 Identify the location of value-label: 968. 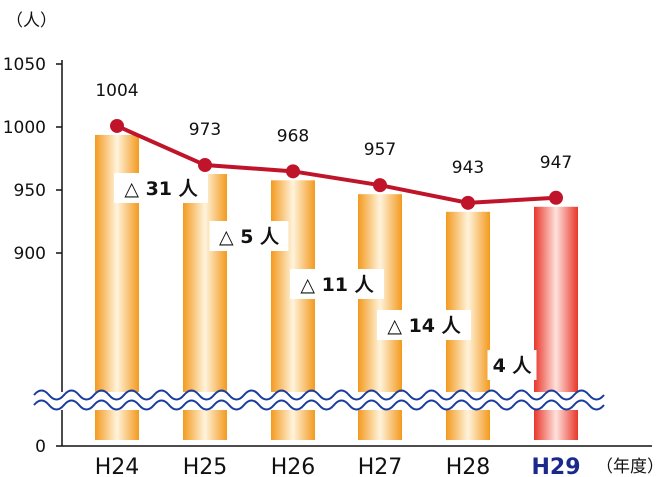
(293, 136).